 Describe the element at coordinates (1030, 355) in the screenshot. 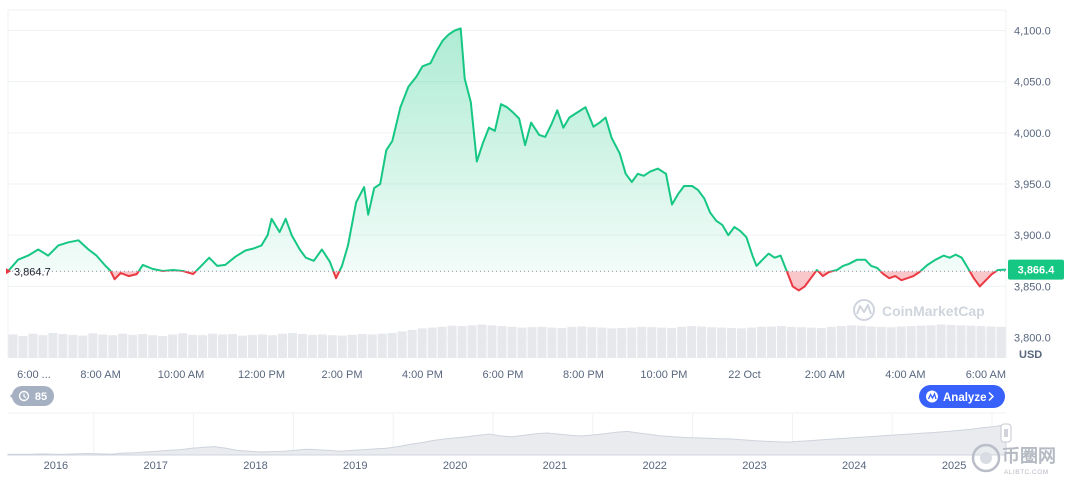

I see `currency-label: USD` at that location.